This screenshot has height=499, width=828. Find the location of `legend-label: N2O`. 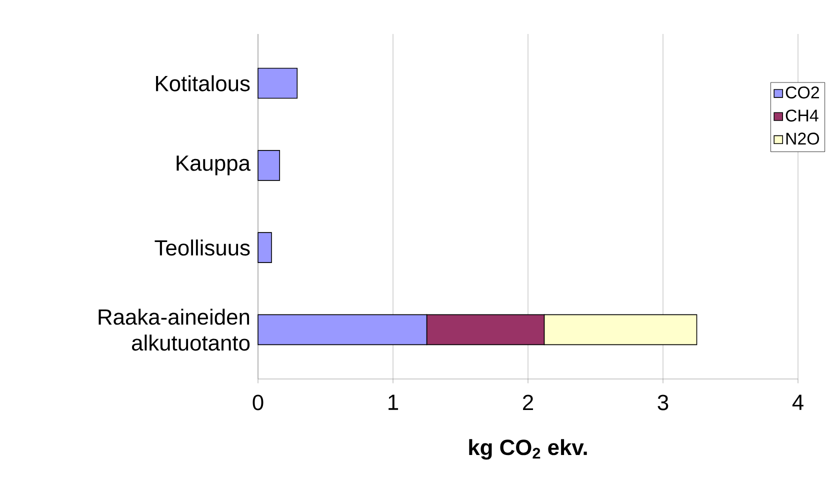

legend-label: N2O is located at coordinates (803, 138).